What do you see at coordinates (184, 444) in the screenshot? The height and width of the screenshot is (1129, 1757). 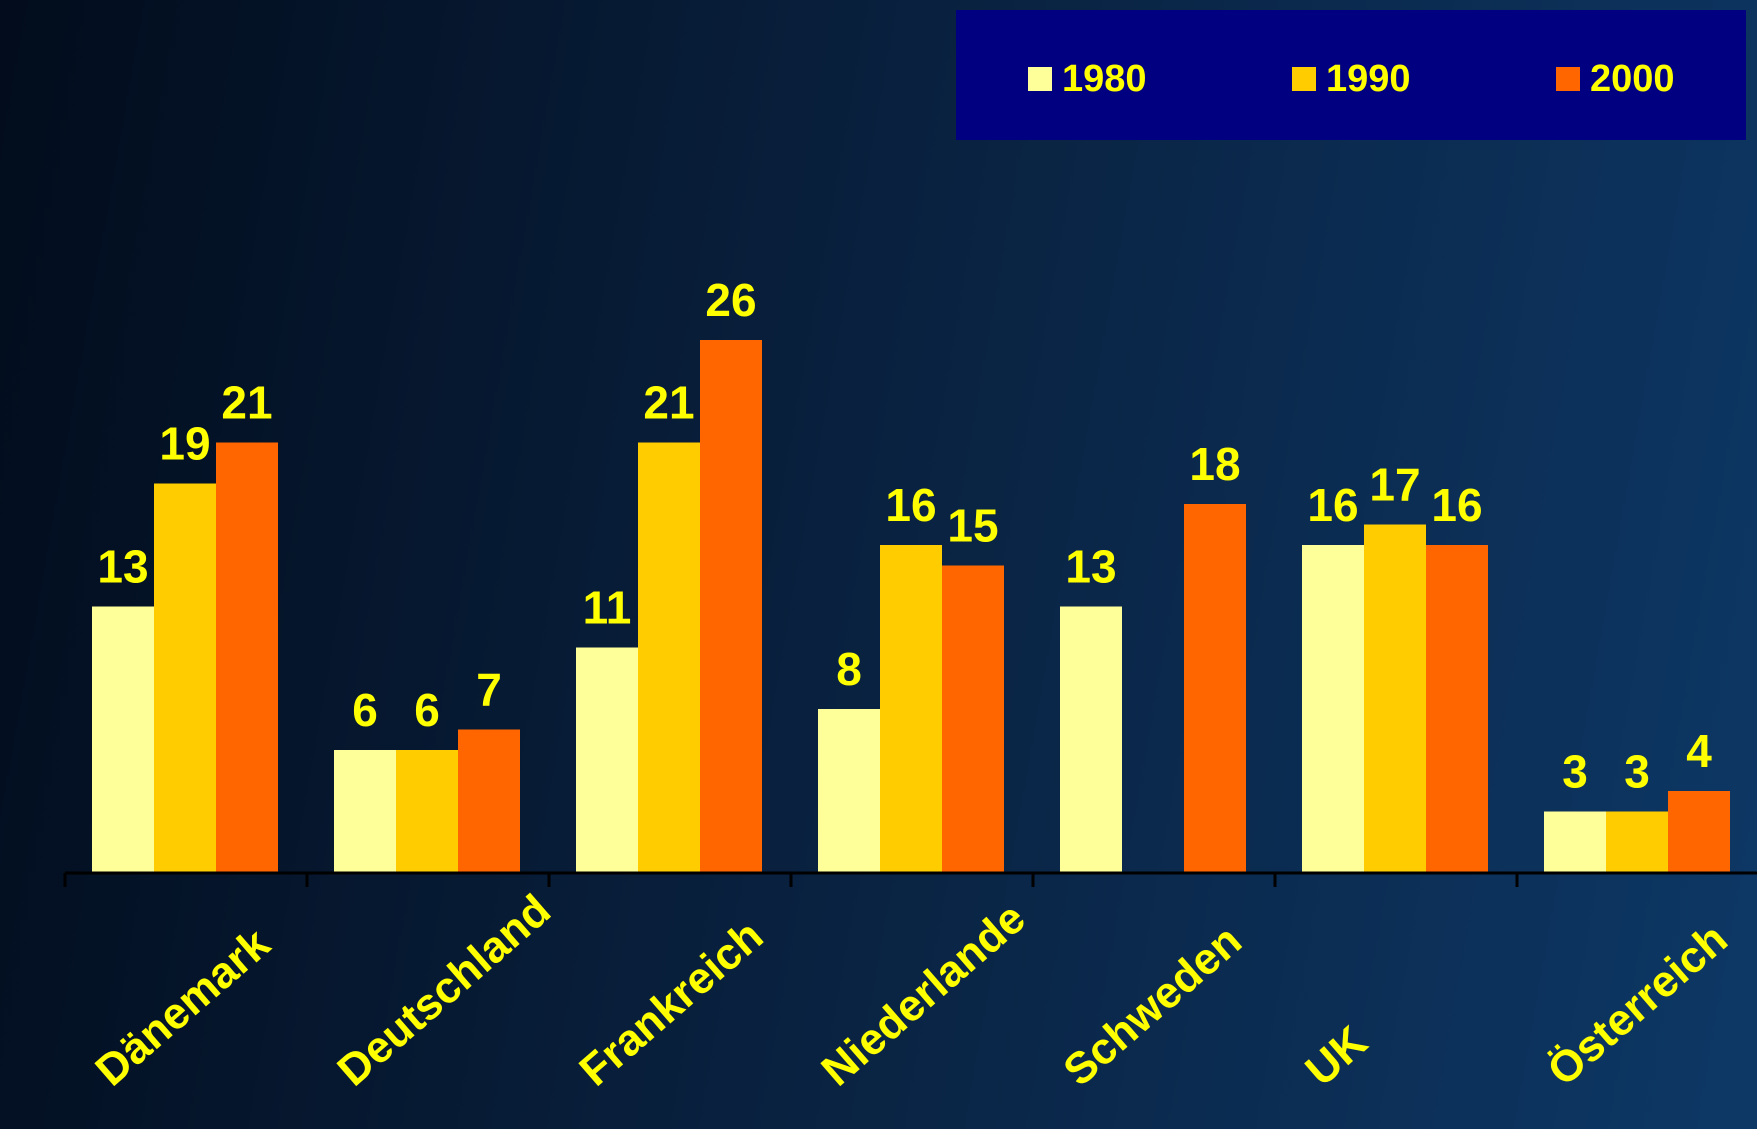 I see `value-label-daenemark-1990: 19` at bounding box center [184, 444].